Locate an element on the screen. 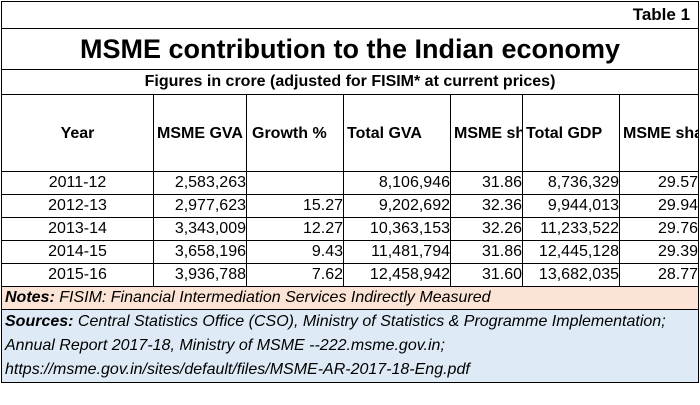 The image size is (700, 405). cell-share-gdp: 29.57 is located at coordinates (659, 183).